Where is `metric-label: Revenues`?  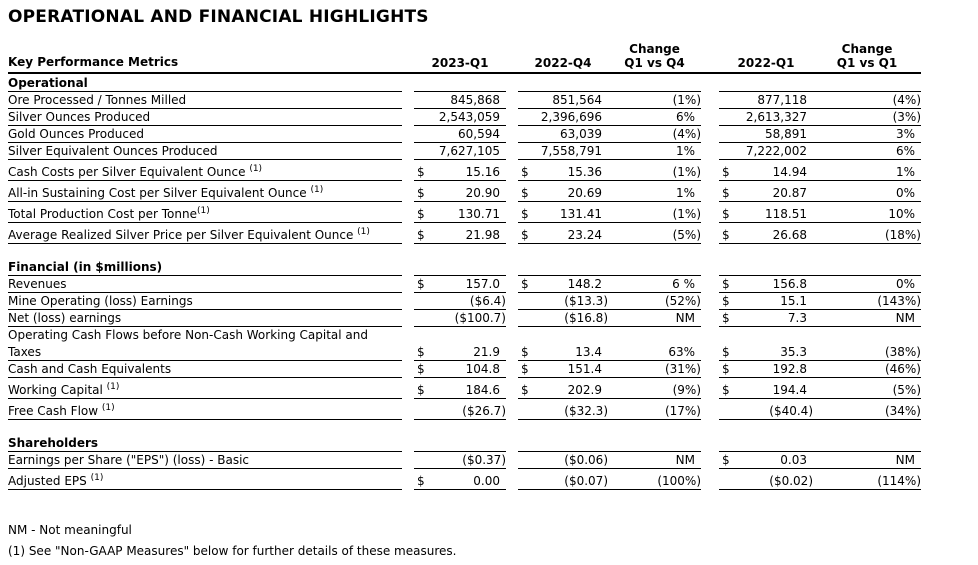
metric-label: Revenues is located at coordinates (205, 284).